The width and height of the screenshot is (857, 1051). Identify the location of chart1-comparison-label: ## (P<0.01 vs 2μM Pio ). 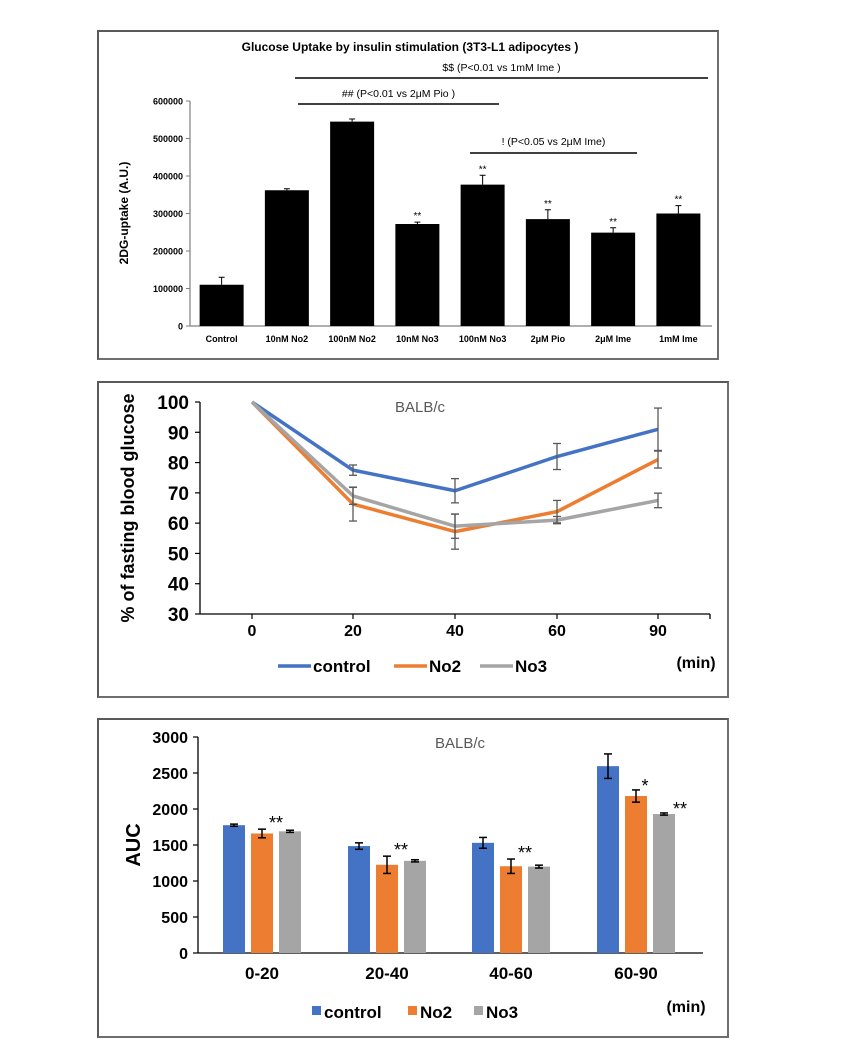
(398, 94).